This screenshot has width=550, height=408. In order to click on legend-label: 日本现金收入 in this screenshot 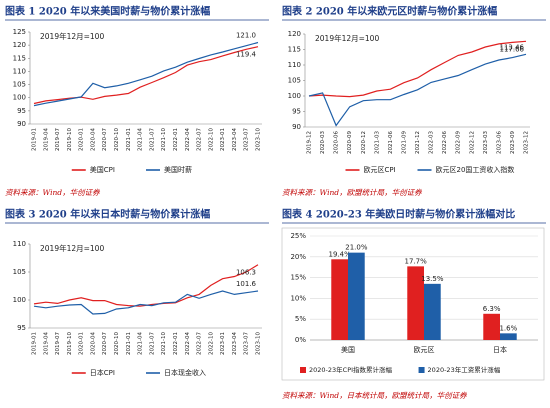, I will do `click(185, 372)`.